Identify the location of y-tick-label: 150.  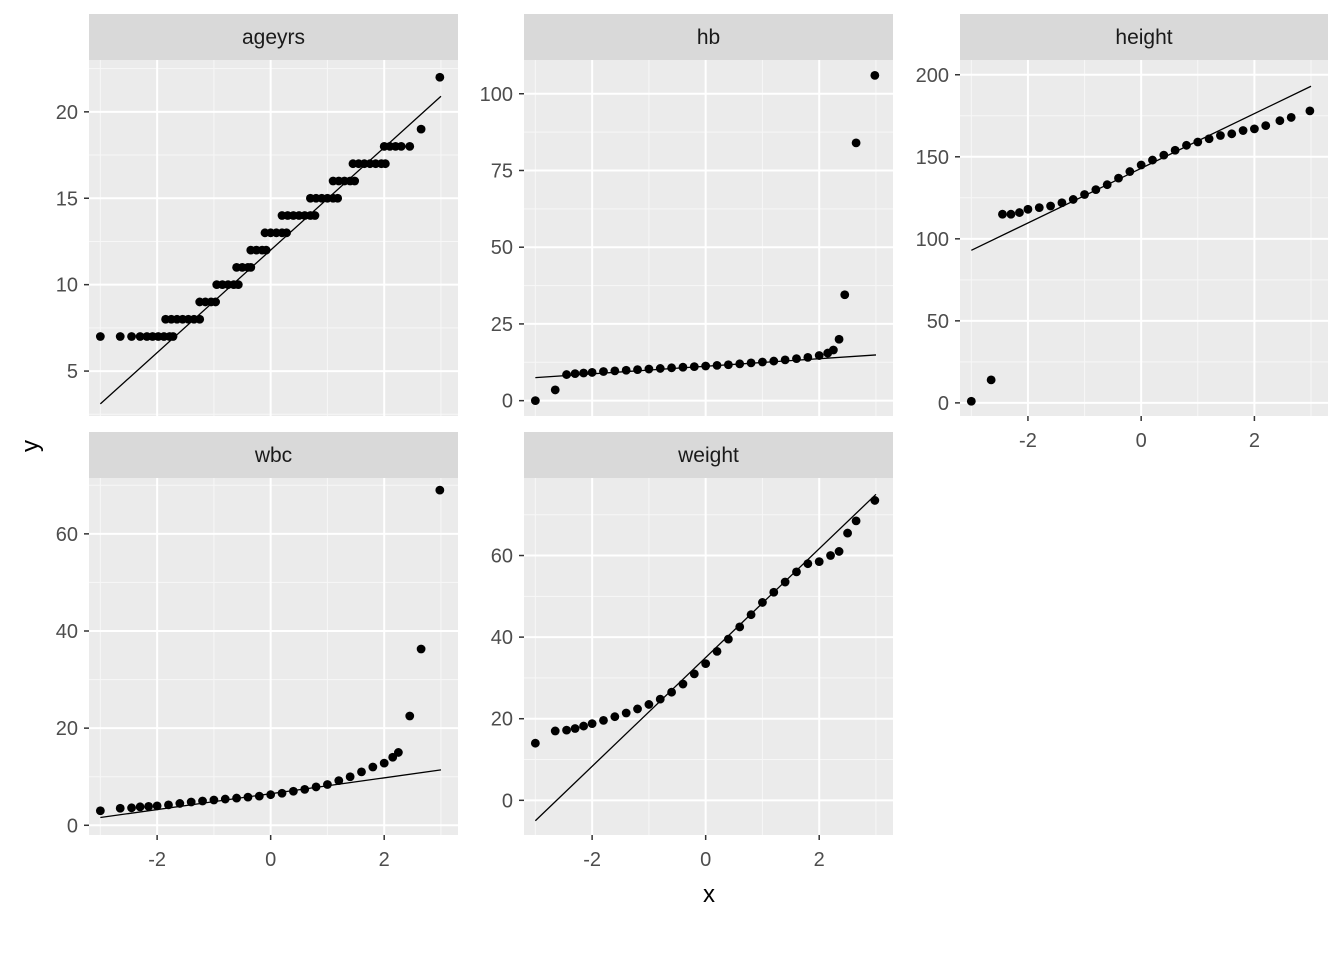
(932, 158).